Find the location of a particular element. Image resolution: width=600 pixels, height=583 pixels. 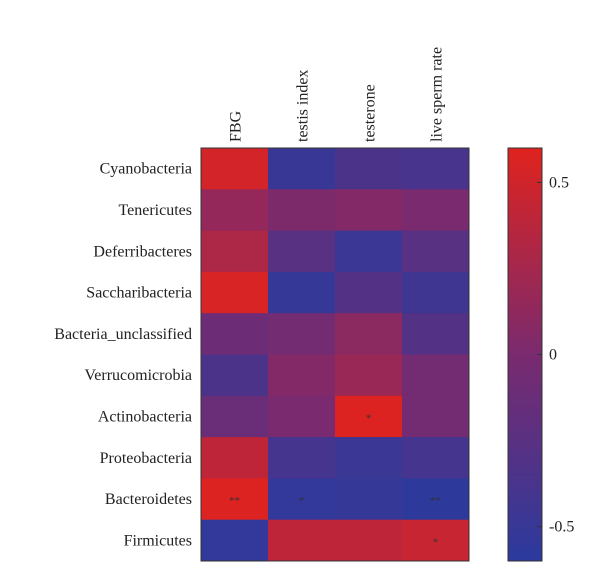

column-label: live sperm rate is located at coordinates (437, 94).